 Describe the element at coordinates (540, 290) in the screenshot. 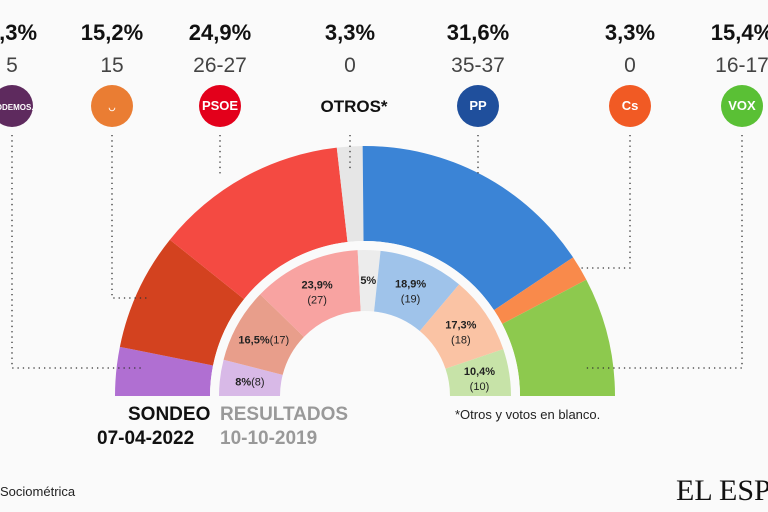

I see `outer-arc-cs` at that location.